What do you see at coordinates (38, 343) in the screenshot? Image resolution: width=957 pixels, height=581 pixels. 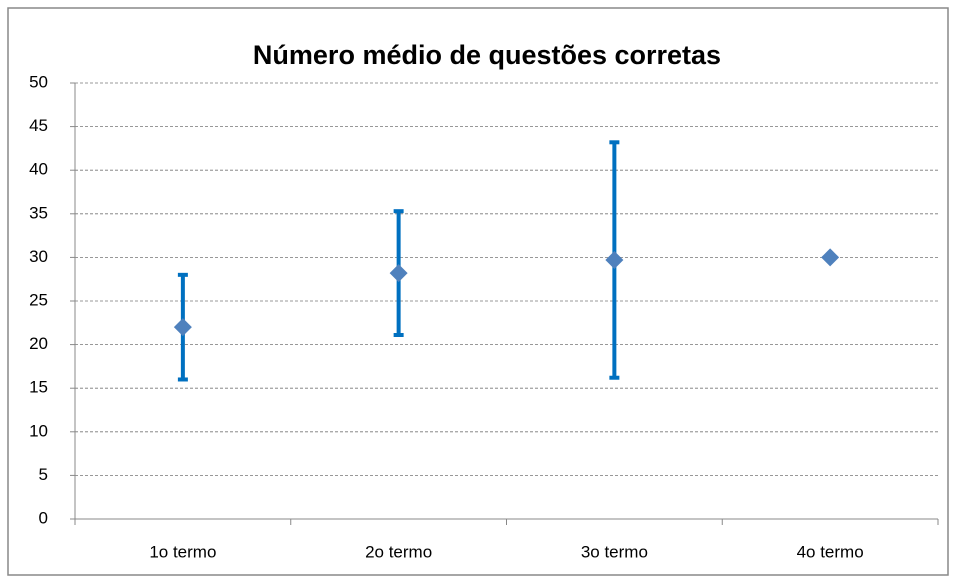 I see `y-tick-label: 20` at bounding box center [38, 343].